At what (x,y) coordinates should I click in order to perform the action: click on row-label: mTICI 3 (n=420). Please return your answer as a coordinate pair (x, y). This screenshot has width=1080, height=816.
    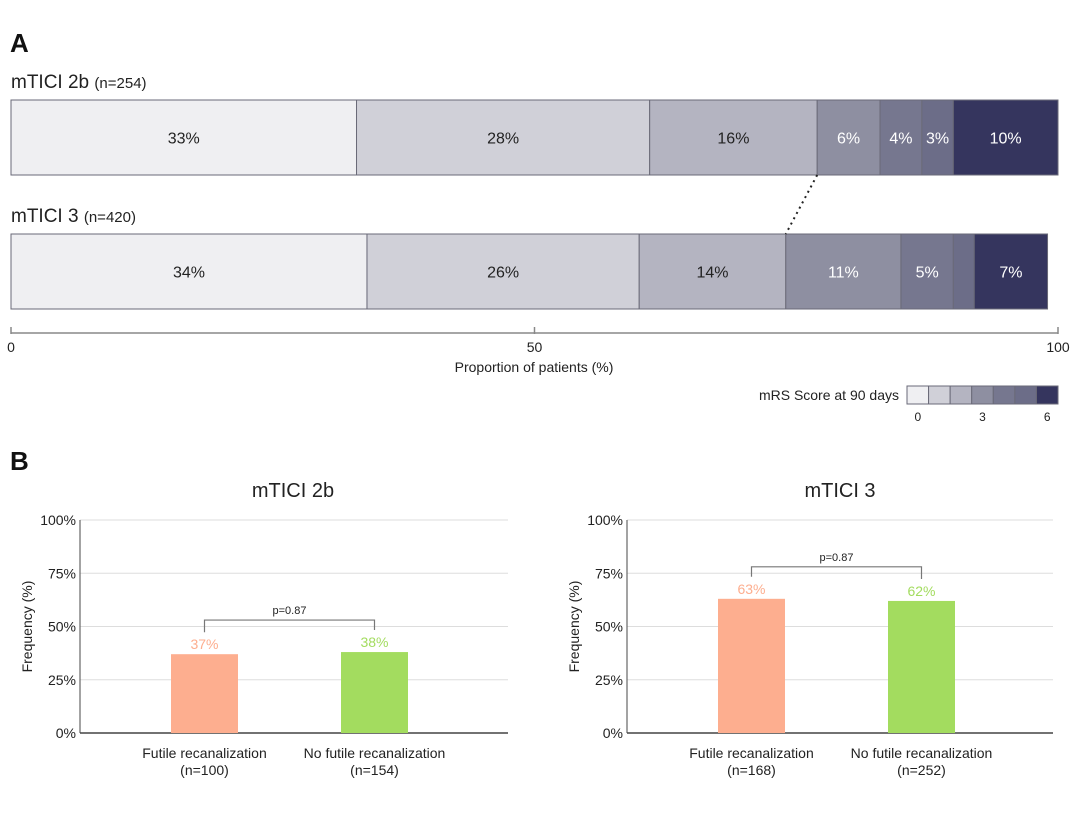
    Looking at the image, I should click on (73, 216).